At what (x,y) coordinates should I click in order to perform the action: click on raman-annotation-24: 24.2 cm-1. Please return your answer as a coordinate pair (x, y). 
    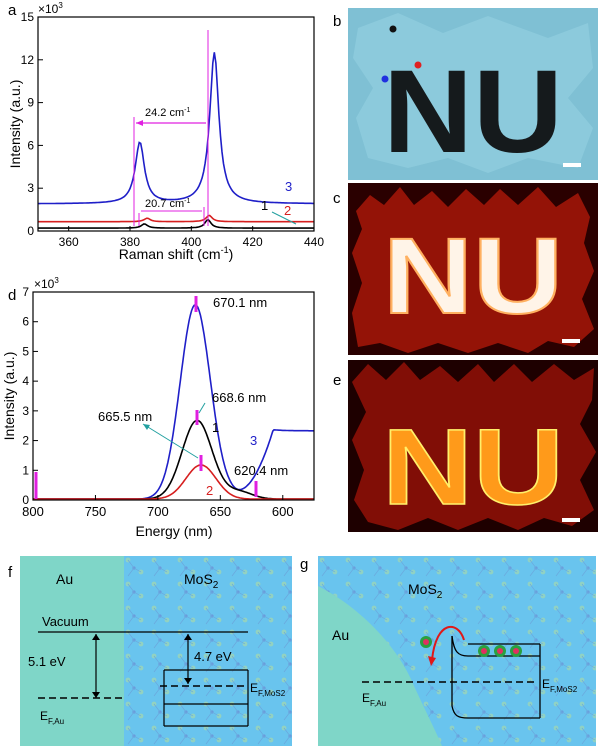
    Looking at the image, I should click on (167, 113).